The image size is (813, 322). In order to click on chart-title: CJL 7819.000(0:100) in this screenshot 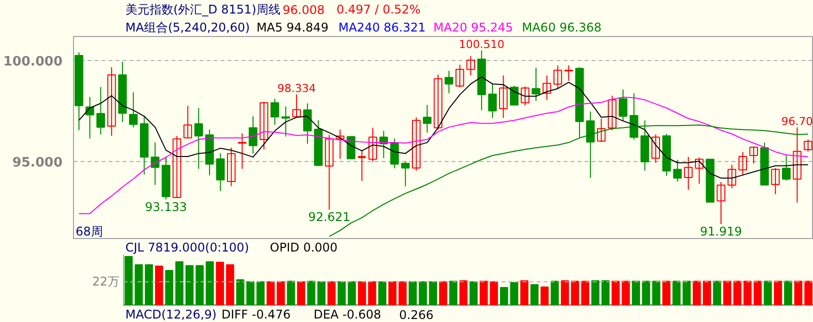, I will do `click(187, 247)`.